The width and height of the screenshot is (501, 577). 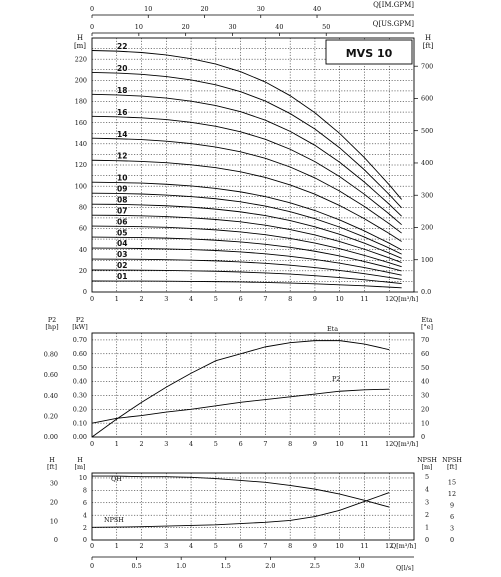 What do you see at coordinates (92, 27) in the screenshot?
I see `usgpm-tick-label: 0` at bounding box center [92, 27].